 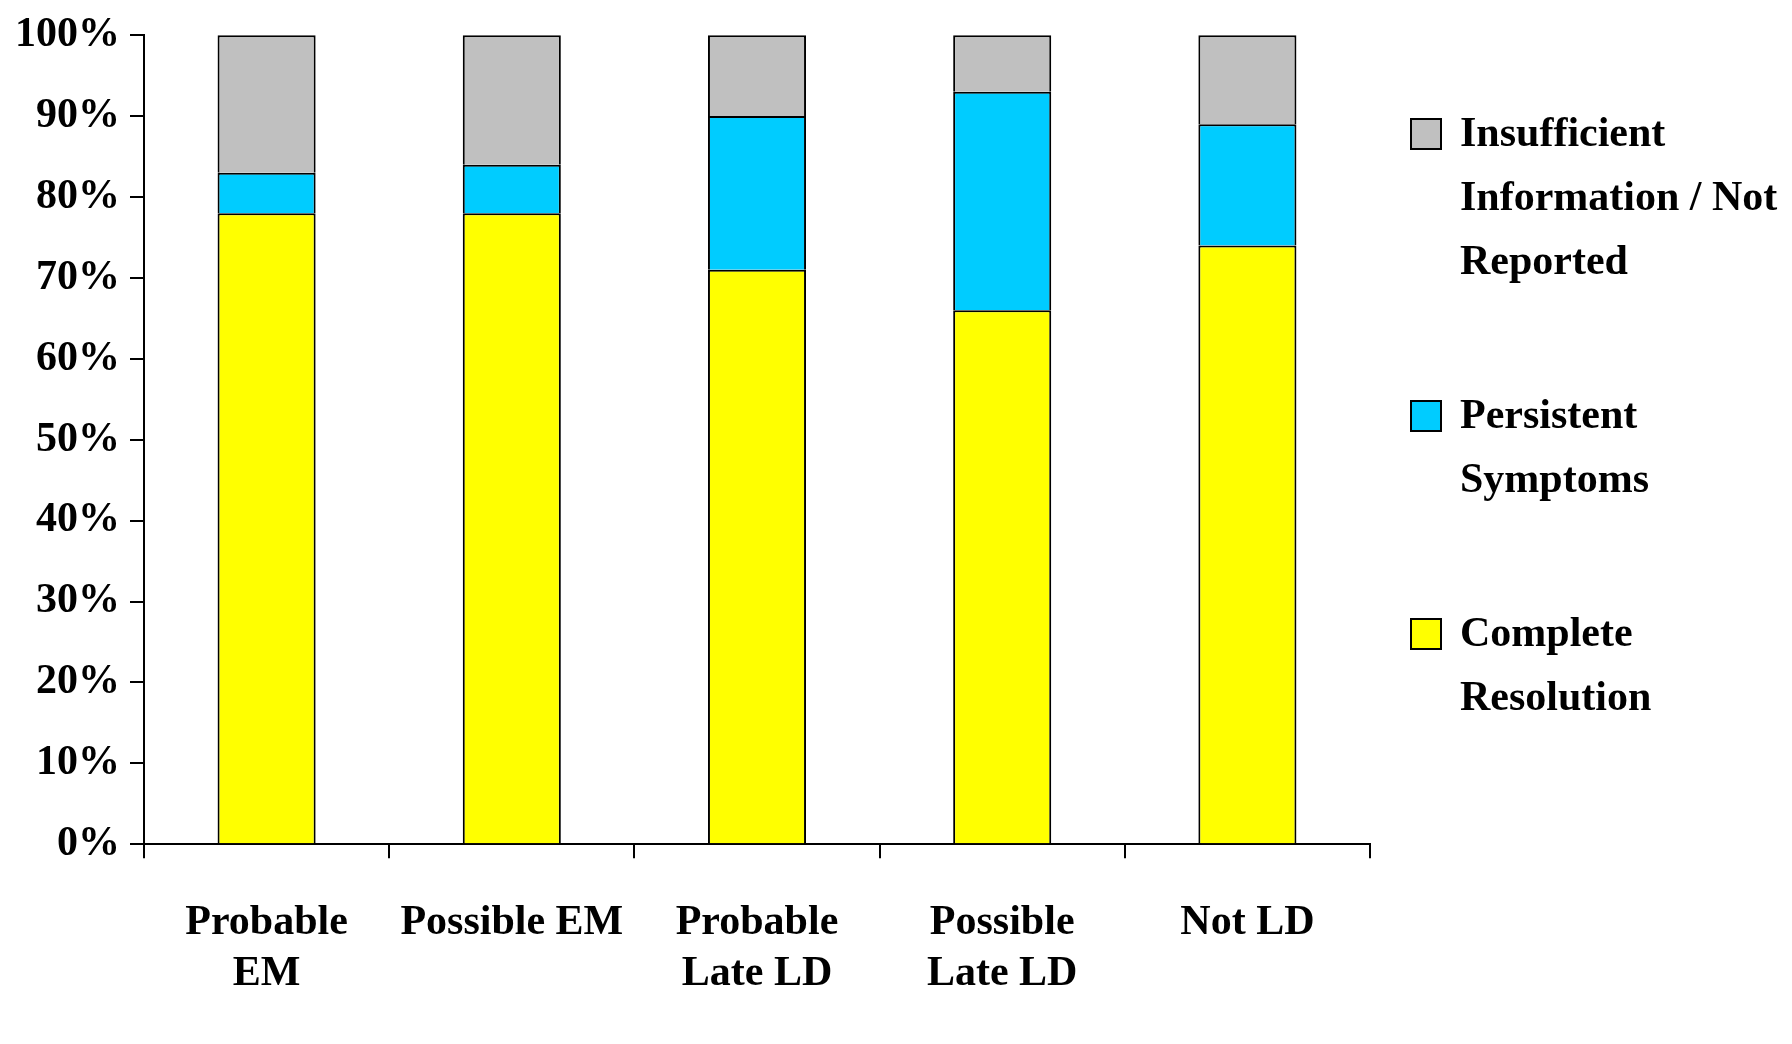 I want to click on legend-label: Persistent Symptoms, so click(x=1555, y=446).